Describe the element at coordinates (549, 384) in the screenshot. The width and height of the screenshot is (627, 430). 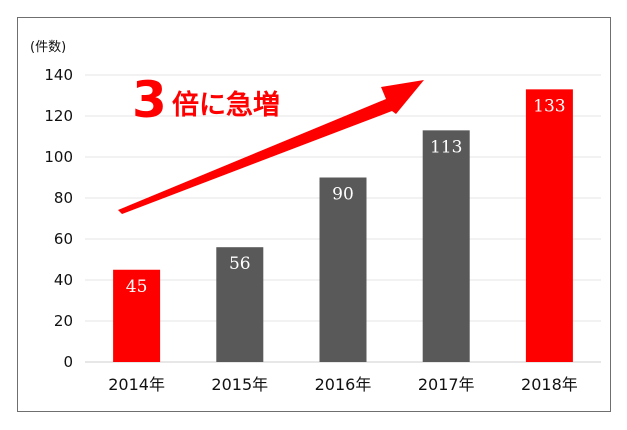
I see `x-tick-label: 2018年` at that location.